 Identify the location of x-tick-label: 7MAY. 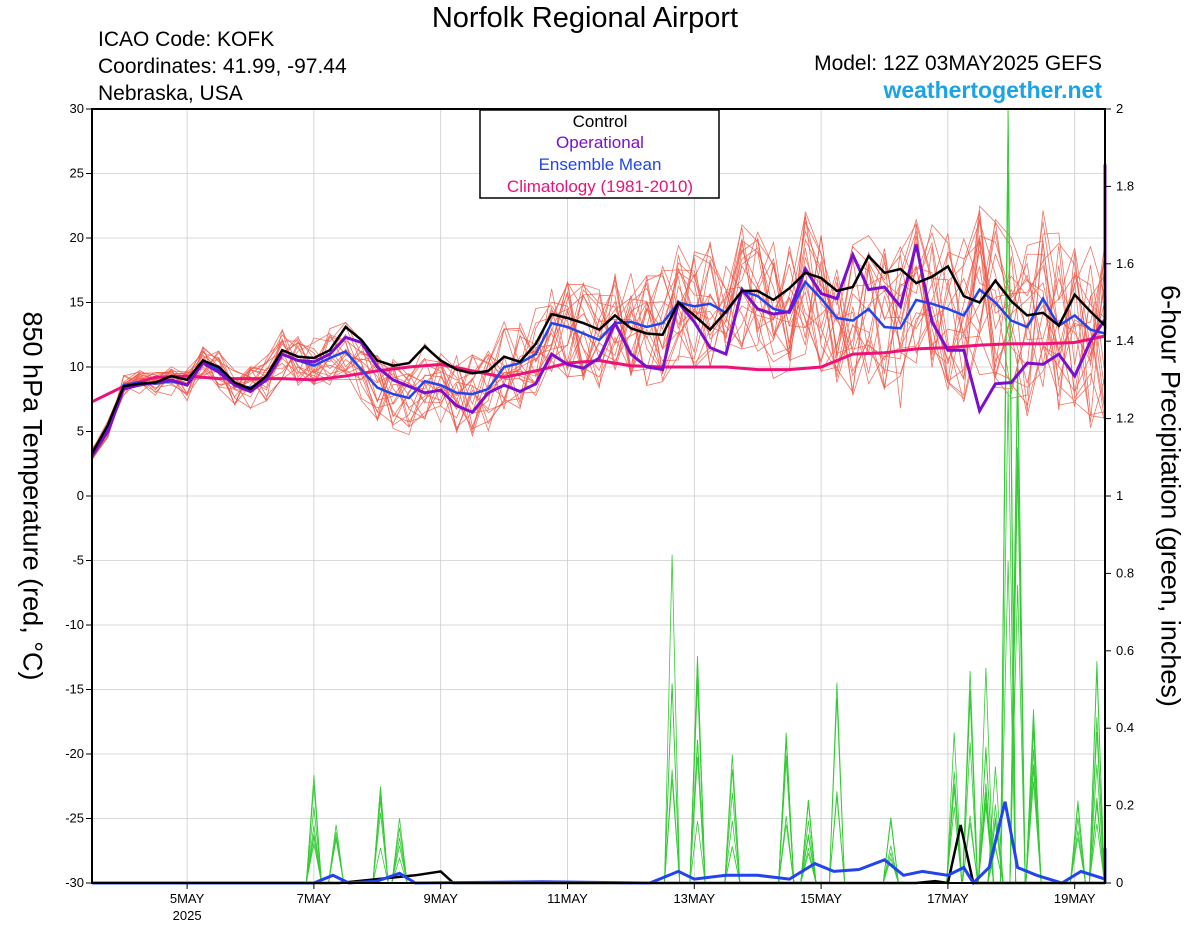
(314, 898).